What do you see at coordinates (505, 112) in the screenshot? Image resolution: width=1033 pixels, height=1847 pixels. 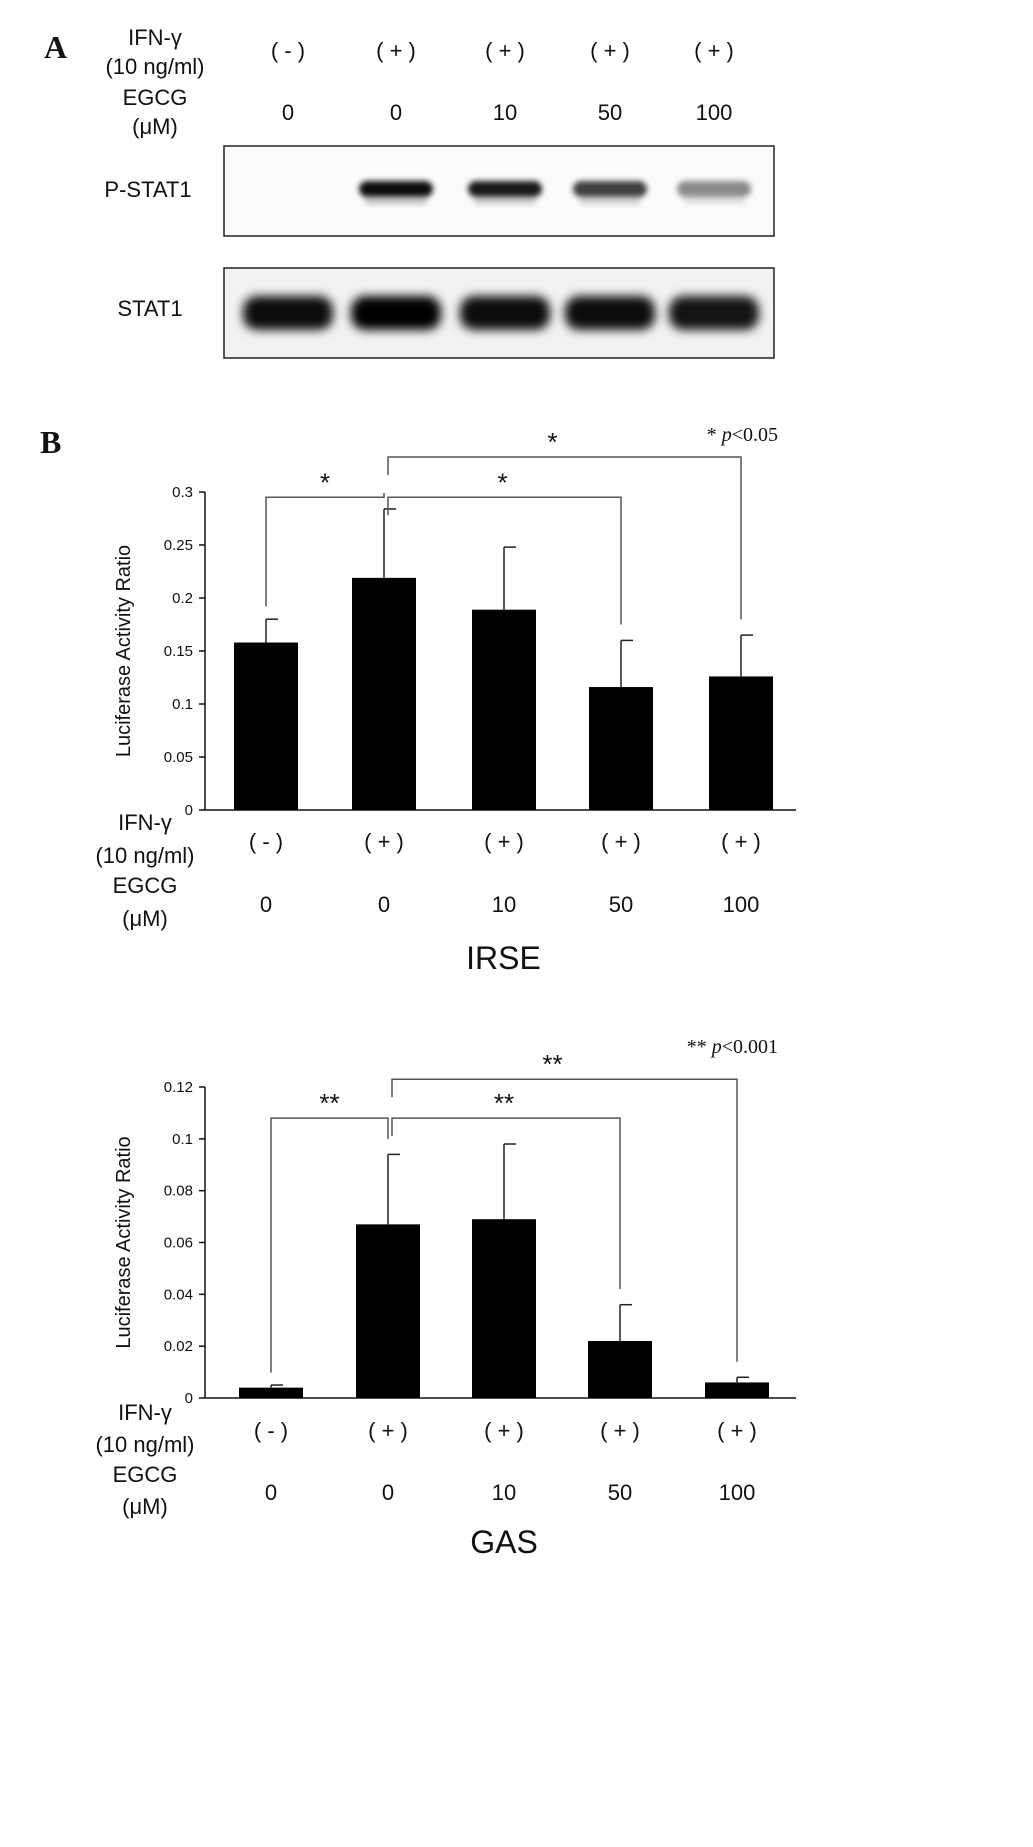 I see `panel-a-egcg-value: 10` at bounding box center [505, 112].